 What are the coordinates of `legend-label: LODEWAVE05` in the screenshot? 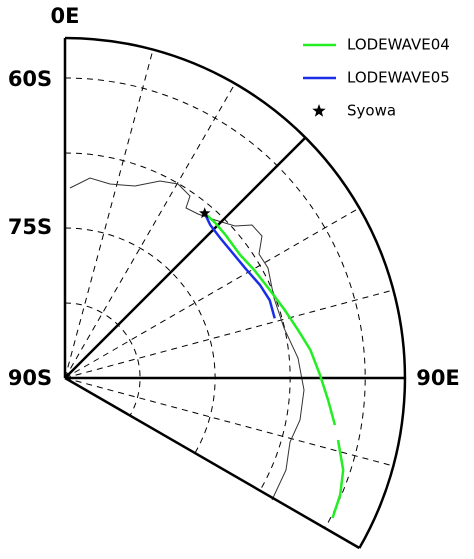 It's located at (398, 78).